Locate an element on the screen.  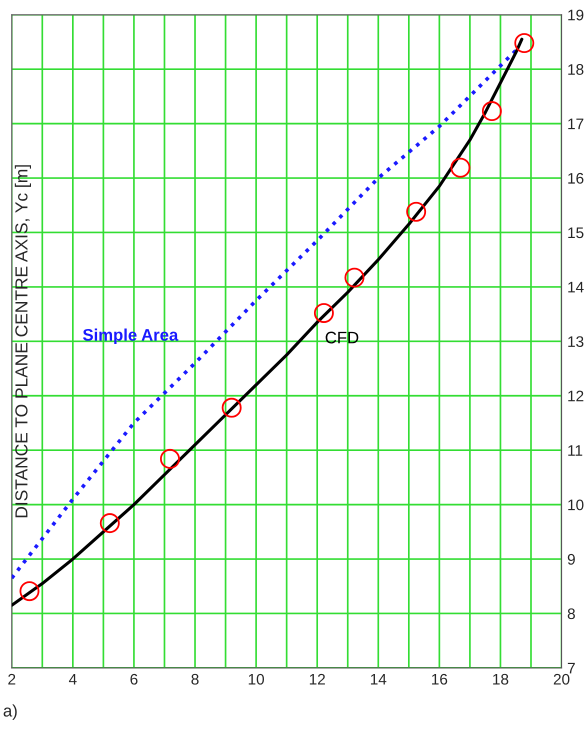
y-tick-label: 10 is located at coordinates (576, 504).